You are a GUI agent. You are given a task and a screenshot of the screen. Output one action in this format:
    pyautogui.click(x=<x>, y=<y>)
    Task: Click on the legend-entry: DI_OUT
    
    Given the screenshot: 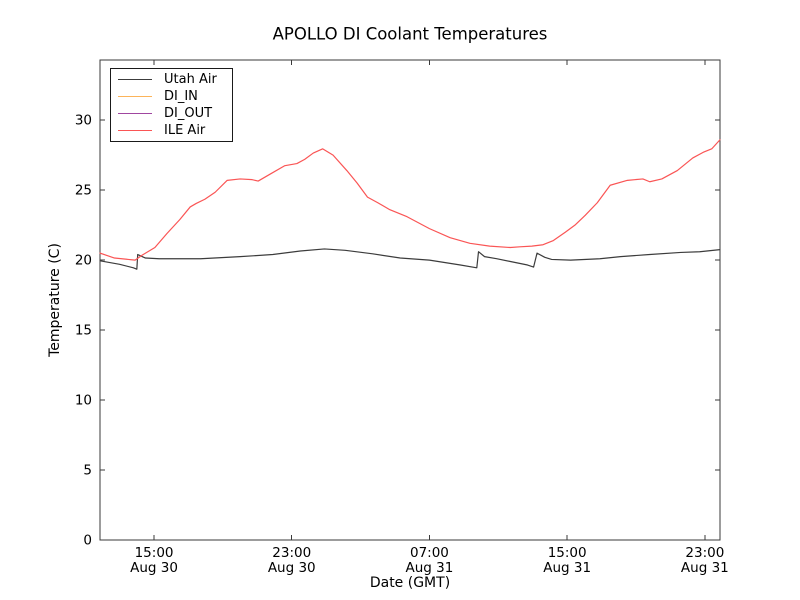 What is the action you would take?
    pyautogui.click(x=171, y=113)
    